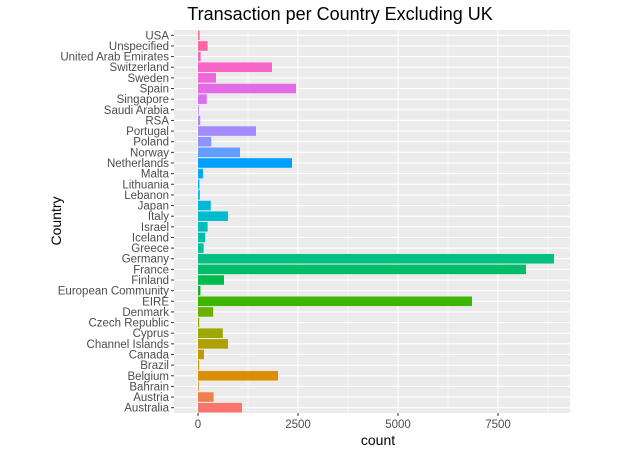 This screenshot has height=455, width=620. I want to click on y-tick-label: Canada, so click(149, 355).